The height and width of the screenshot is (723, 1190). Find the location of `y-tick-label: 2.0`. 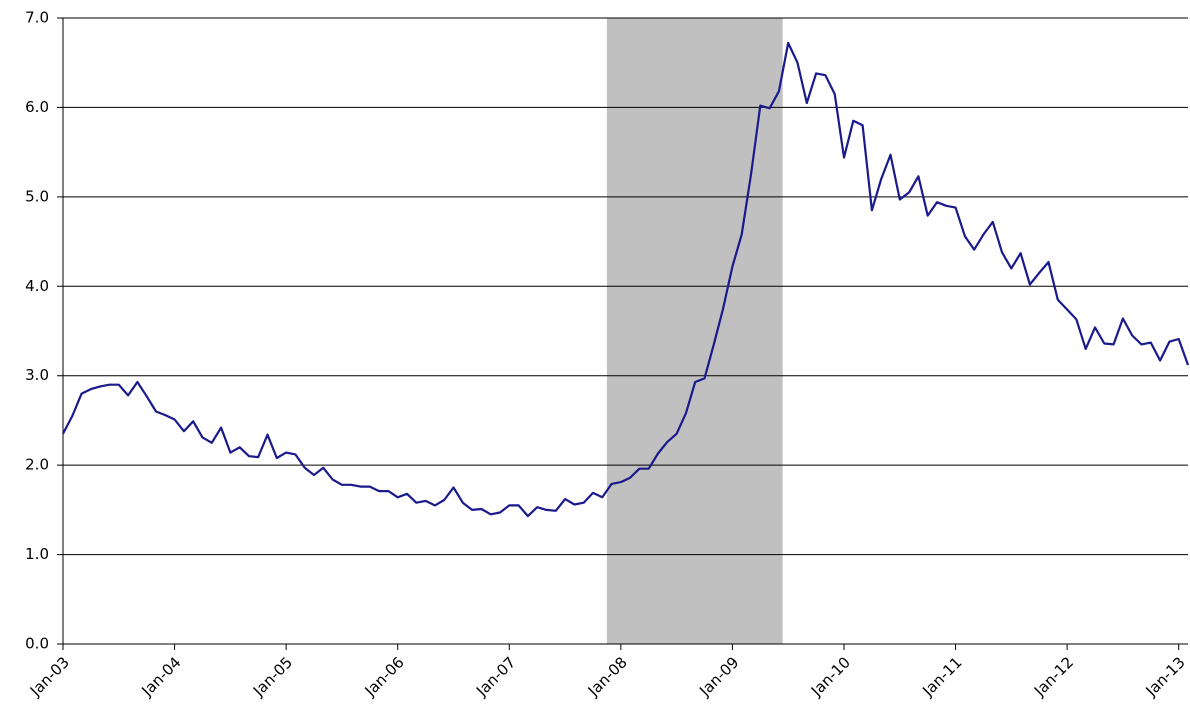

y-tick-label: 2.0 is located at coordinates (37, 465).